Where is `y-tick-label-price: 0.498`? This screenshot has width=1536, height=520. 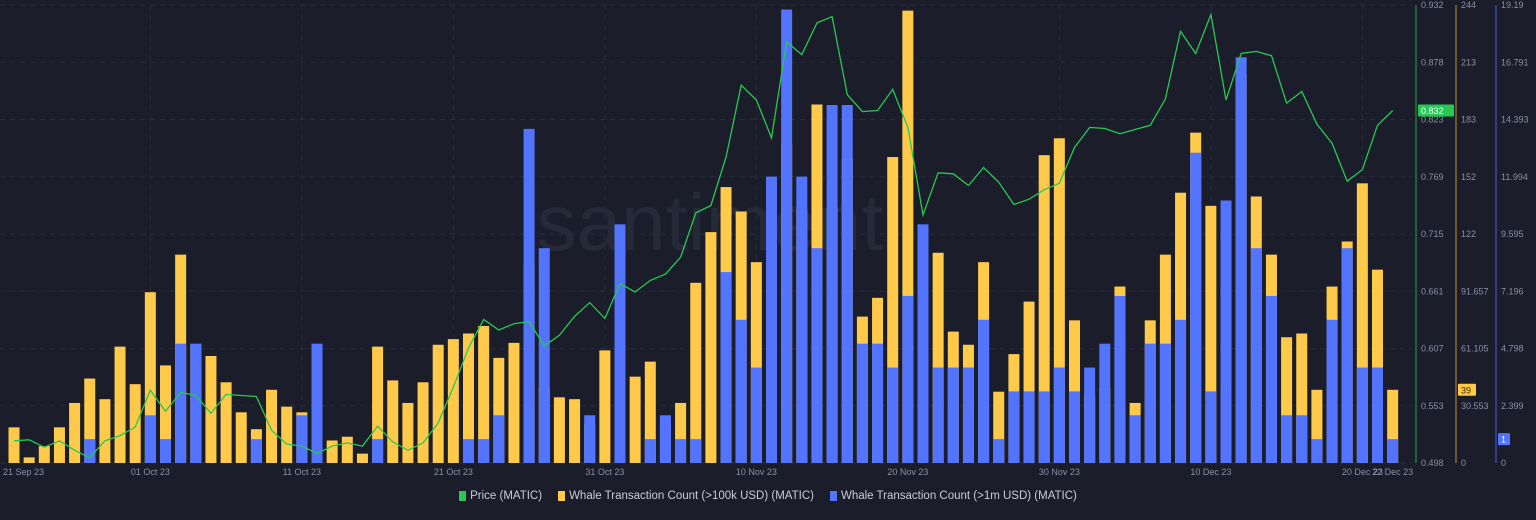
y-tick-label-price: 0.498 is located at coordinates (1432, 463).